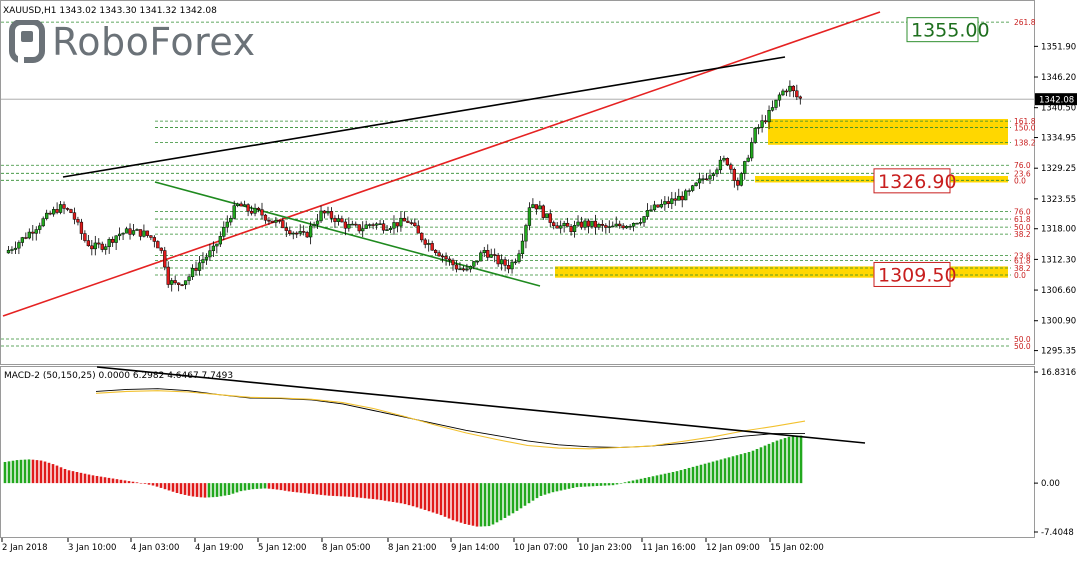 The image size is (1079, 561). What do you see at coordinates (1022, 346) in the screenshot?
I see `fib-level-label: 50.0` at bounding box center [1022, 346].